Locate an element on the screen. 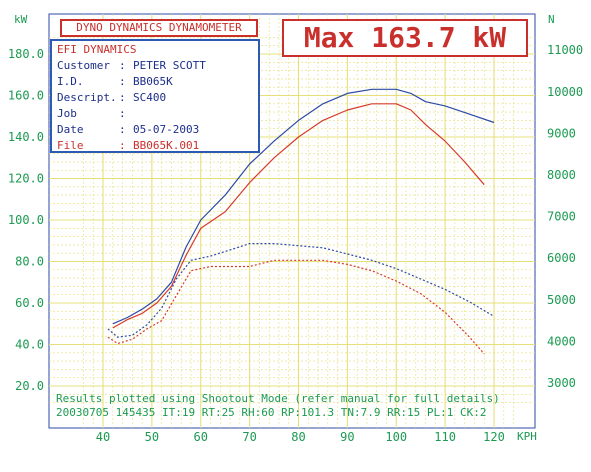  info-heading: EFI DYNAMICS is located at coordinates (97, 49).